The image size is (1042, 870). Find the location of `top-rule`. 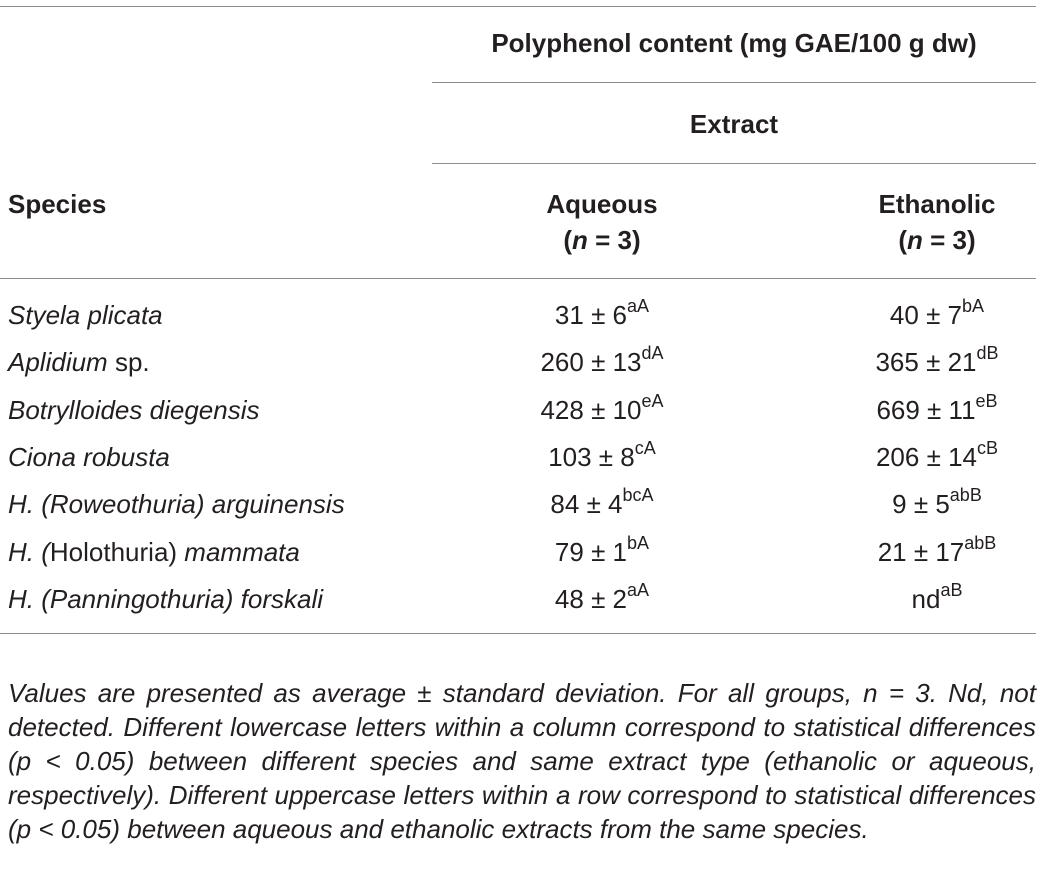

top-rule is located at coordinates (518, 6).